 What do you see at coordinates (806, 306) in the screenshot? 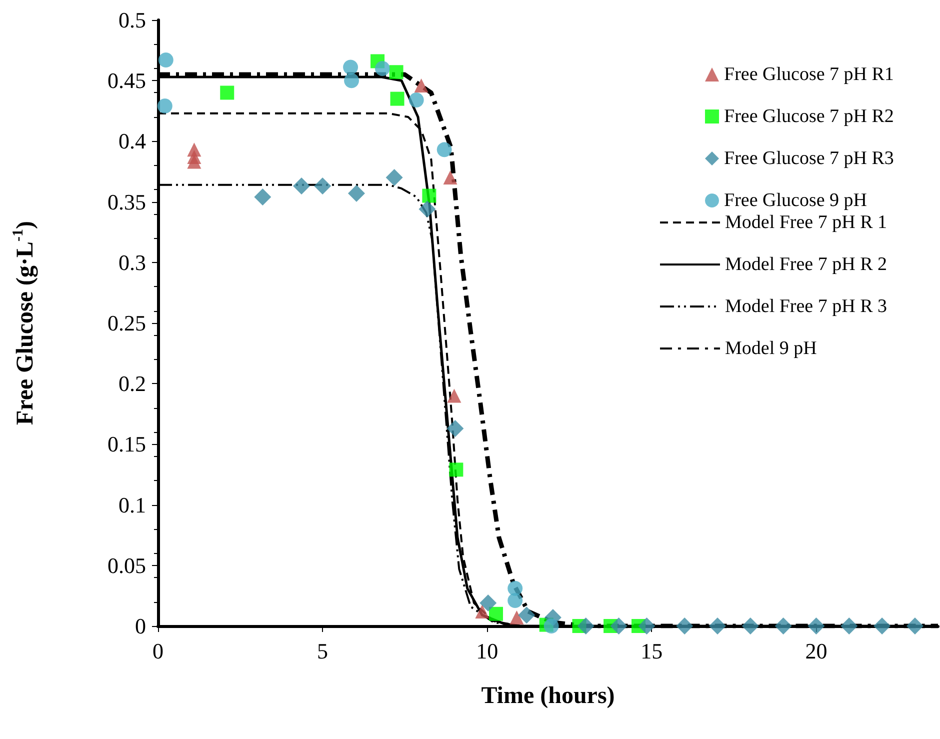
I see `legend-label: Model Free 7 pH R 3` at bounding box center [806, 306].